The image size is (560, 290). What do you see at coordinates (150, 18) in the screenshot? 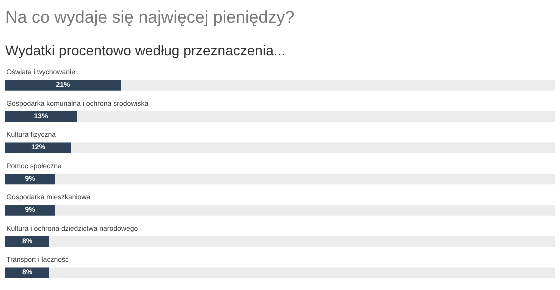
I see `chart-title: Na co wydaje się najwięcej pieniędzy?` at bounding box center [150, 18].